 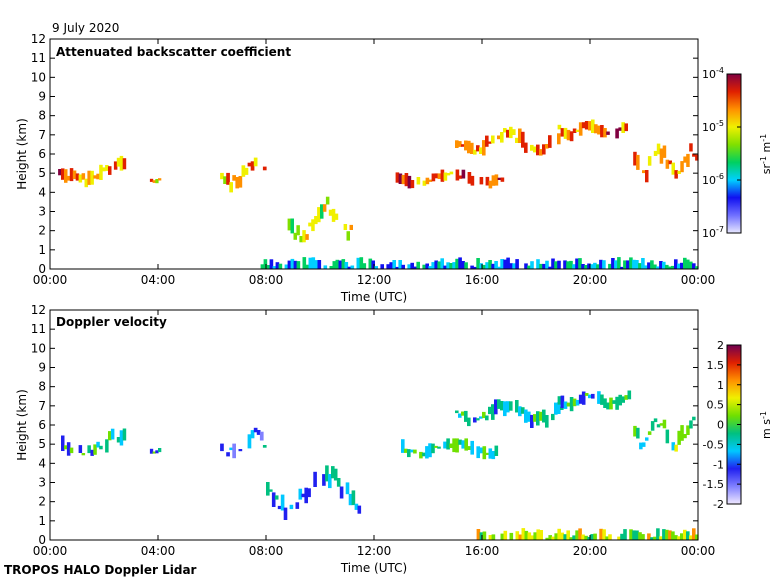 What do you see at coordinates (720, 425) in the screenshot?
I see `colorbar-tick-label: 0` at bounding box center [720, 425].